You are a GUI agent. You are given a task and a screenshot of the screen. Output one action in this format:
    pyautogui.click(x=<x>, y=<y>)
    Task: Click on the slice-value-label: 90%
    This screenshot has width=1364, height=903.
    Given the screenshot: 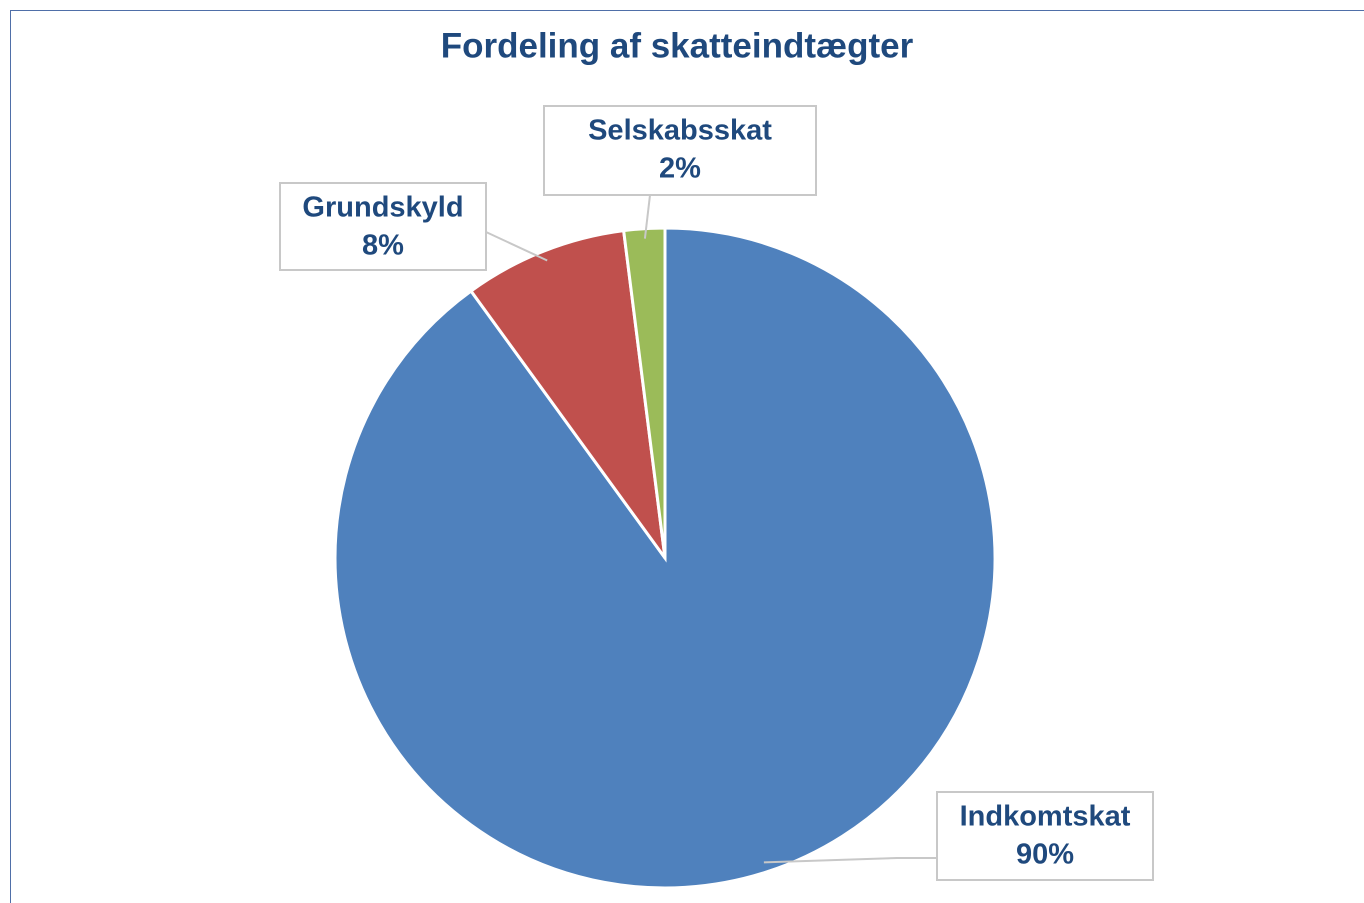 What is the action you would take?
    pyautogui.click(x=1045, y=855)
    